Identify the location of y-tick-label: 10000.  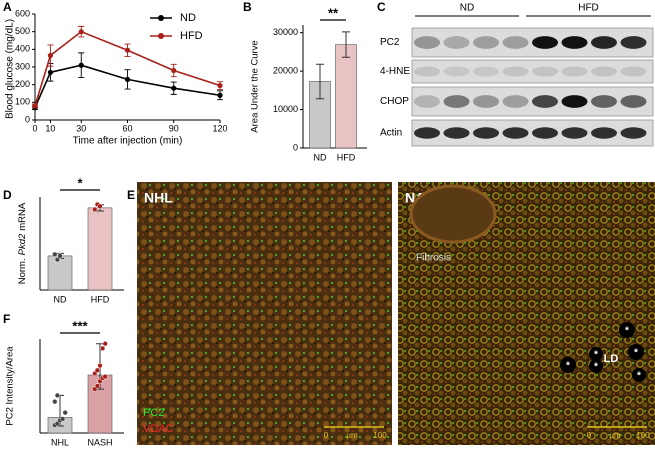
(285, 109).